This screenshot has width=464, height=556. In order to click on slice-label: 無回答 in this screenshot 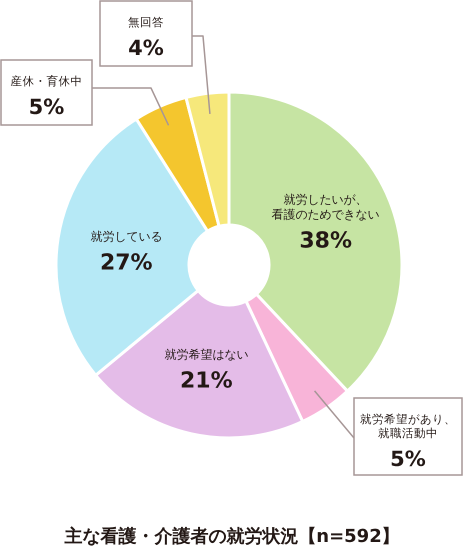, I will do `click(146, 22)`.